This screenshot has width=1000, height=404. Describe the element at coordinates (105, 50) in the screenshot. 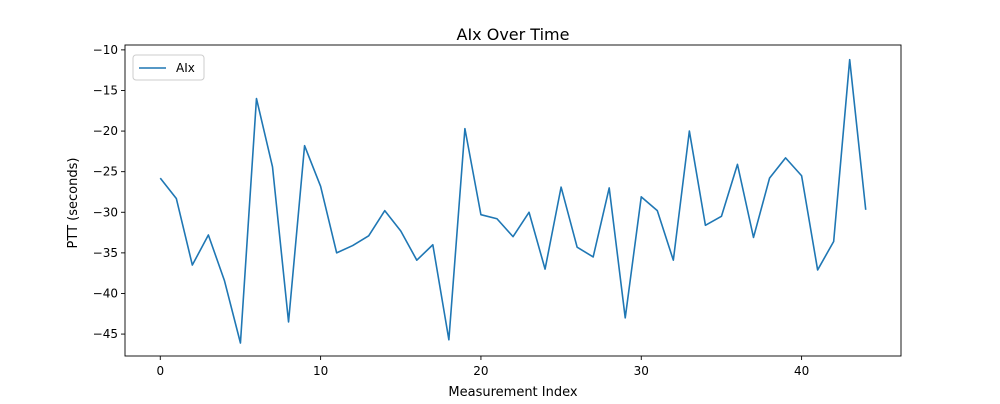

I see `y-tick-label: −10` at that location.